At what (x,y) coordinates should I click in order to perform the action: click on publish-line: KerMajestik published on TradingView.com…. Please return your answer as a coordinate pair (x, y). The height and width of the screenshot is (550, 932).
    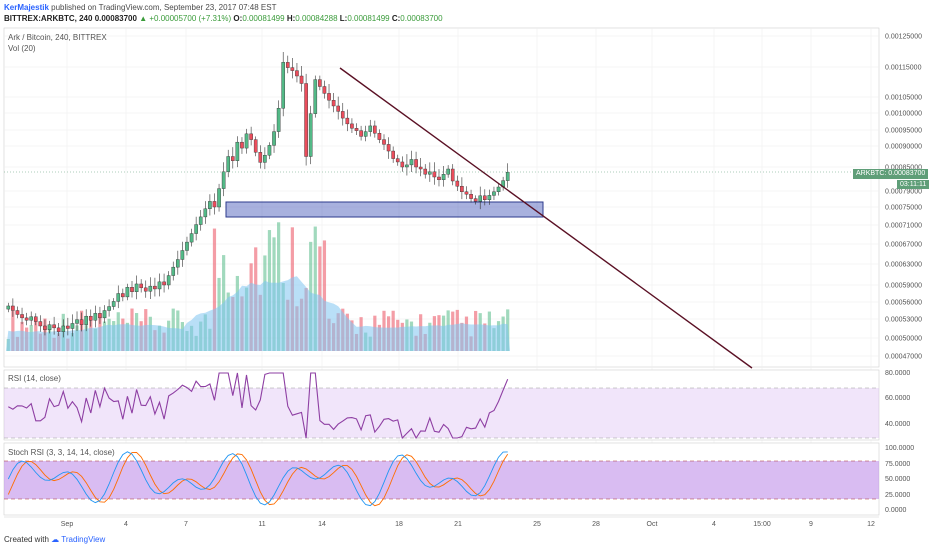
    Looking at the image, I should click on (466, 7).